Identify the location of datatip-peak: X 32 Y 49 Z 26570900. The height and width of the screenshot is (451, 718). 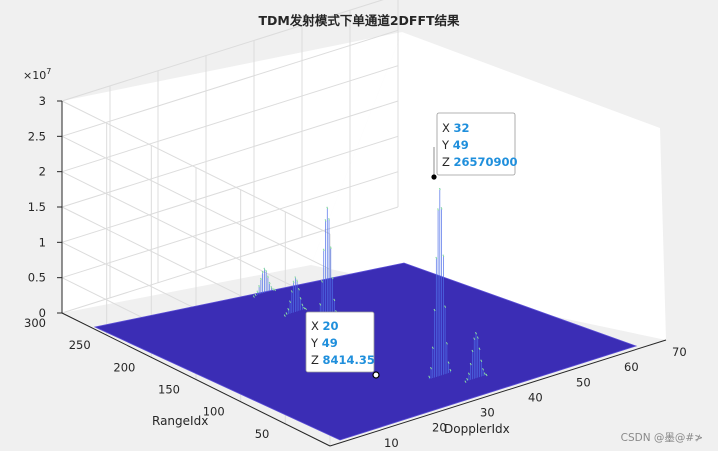
(474, 146).